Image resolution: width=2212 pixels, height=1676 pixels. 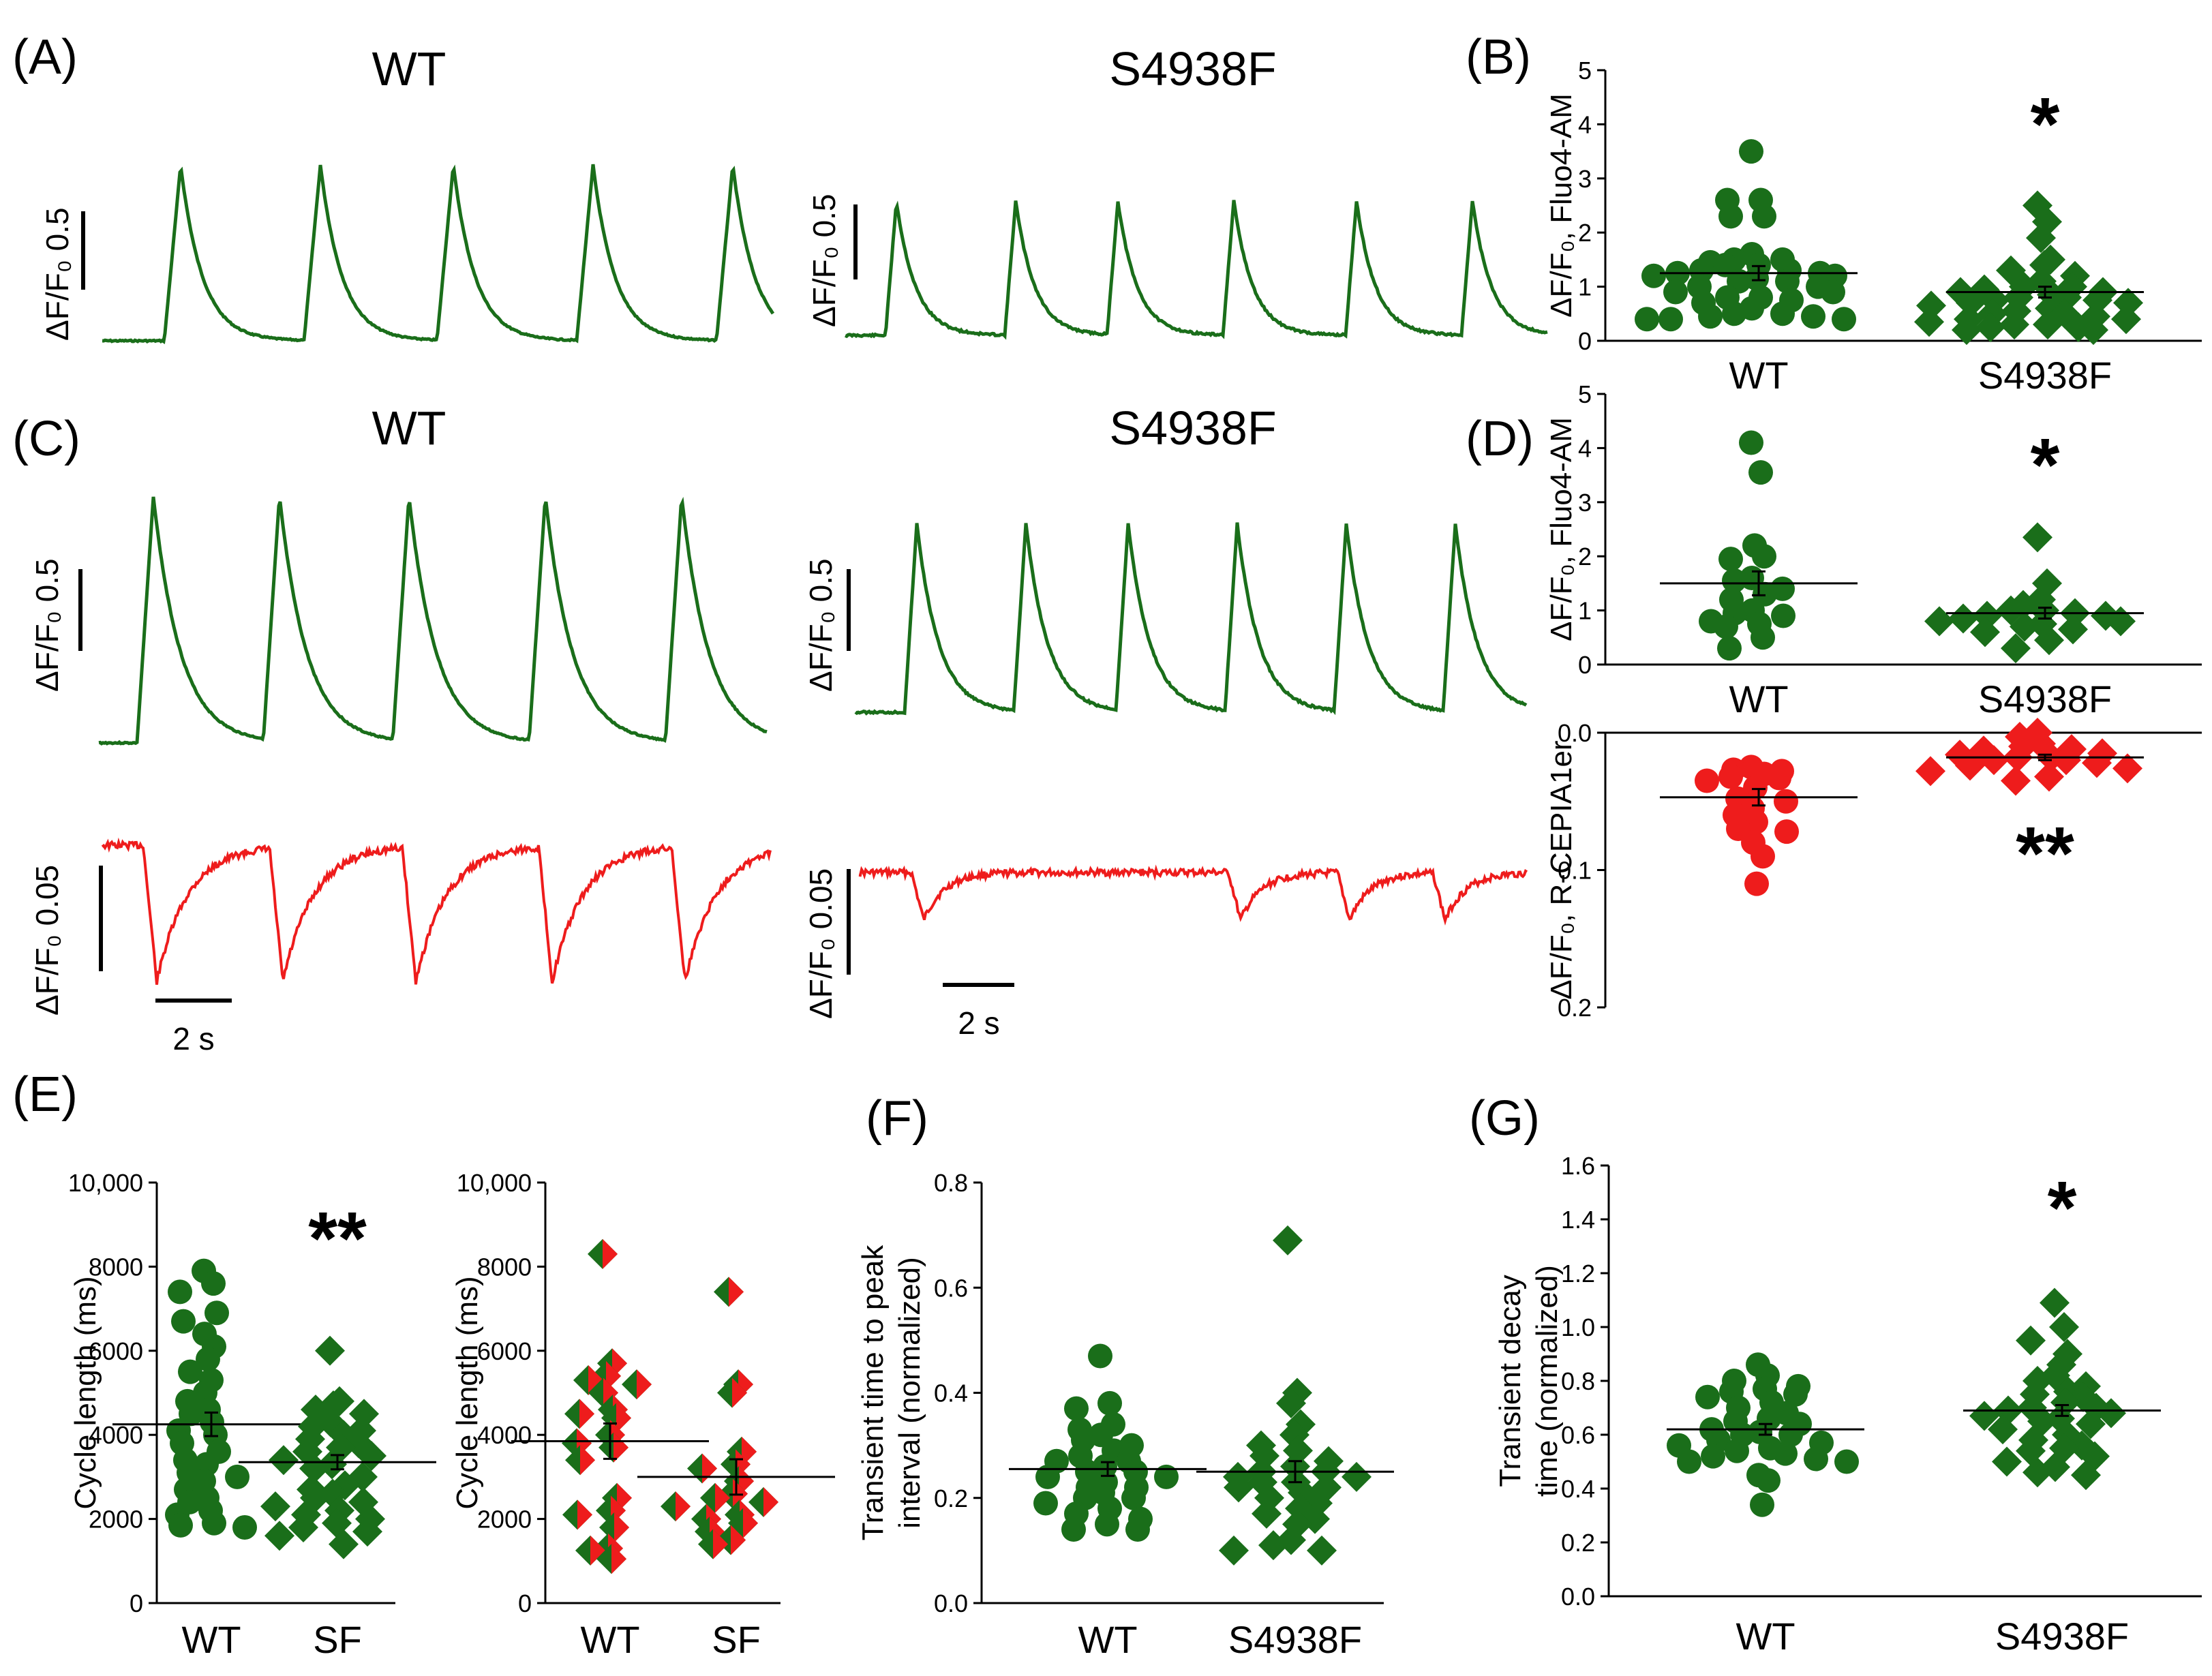 What do you see at coordinates (1193, 68) in the screenshot?
I see `trace-title-a-mut: S4938F` at bounding box center [1193, 68].